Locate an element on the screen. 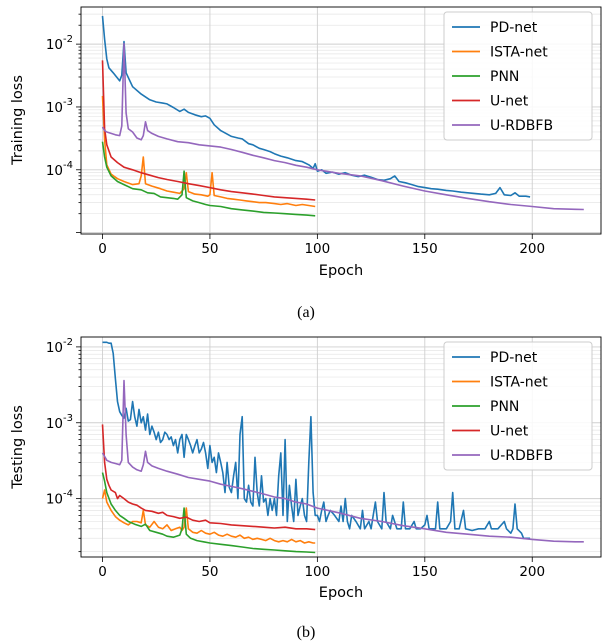 This screenshot has width=613, height=643. y-axis-label: Testing loss is located at coordinates (18, 447).